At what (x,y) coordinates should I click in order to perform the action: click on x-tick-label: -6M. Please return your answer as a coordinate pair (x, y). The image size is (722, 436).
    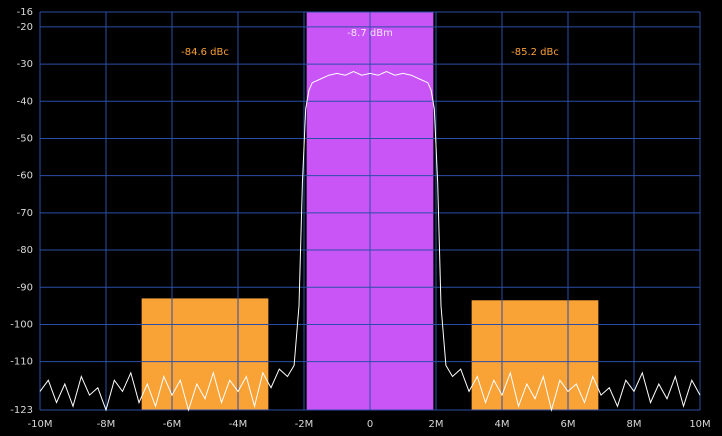
    Looking at the image, I should click on (172, 424).